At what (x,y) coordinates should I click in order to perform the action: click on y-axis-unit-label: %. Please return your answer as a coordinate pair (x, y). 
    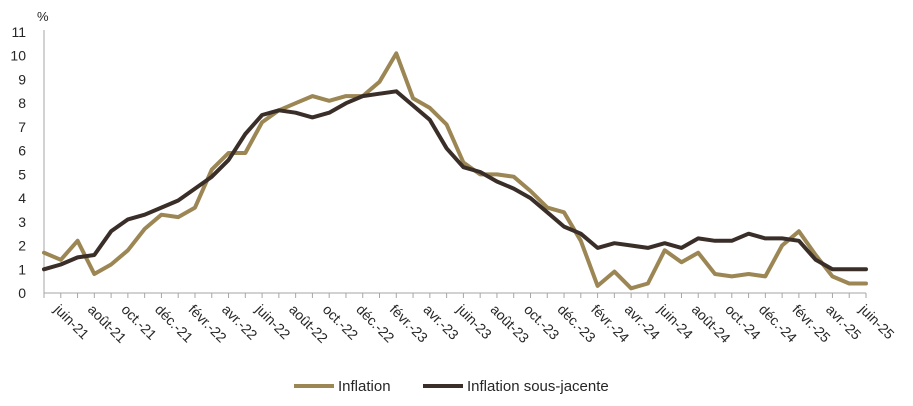
    Looking at the image, I should click on (43, 16).